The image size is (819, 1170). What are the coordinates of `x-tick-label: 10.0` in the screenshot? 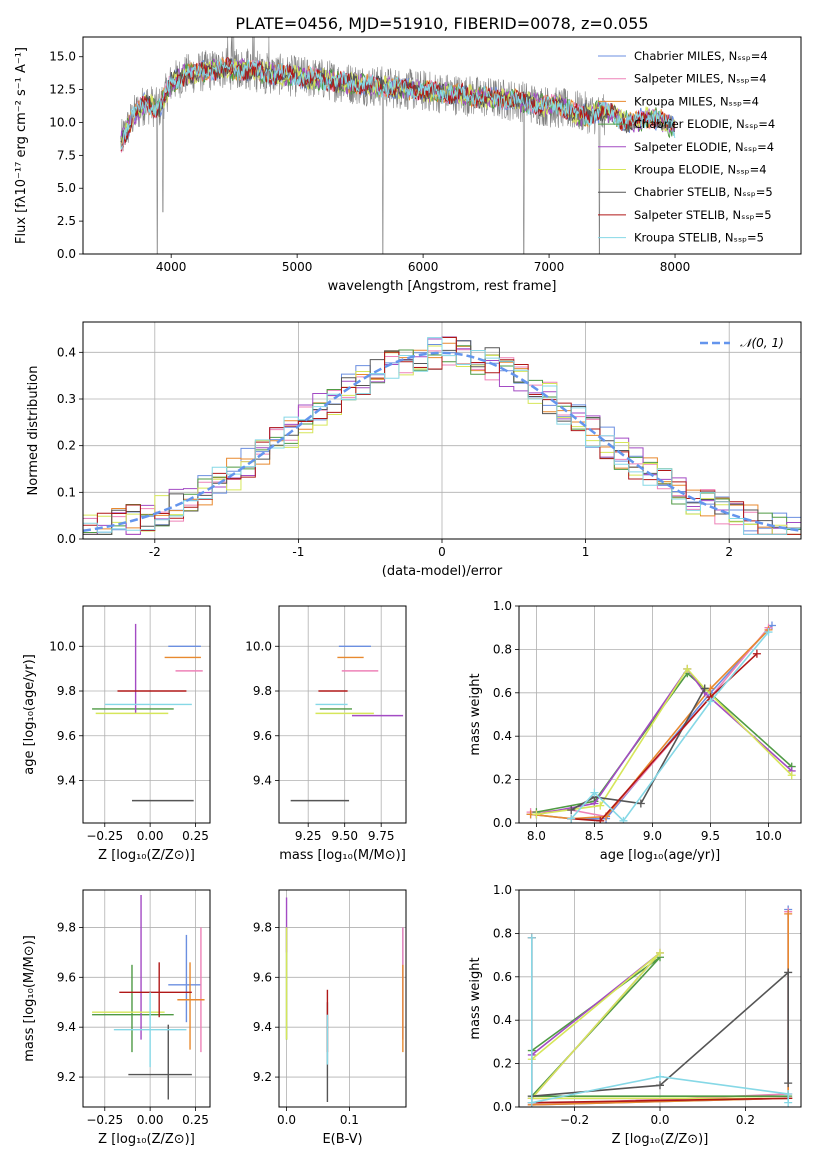 It's located at (768, 836).